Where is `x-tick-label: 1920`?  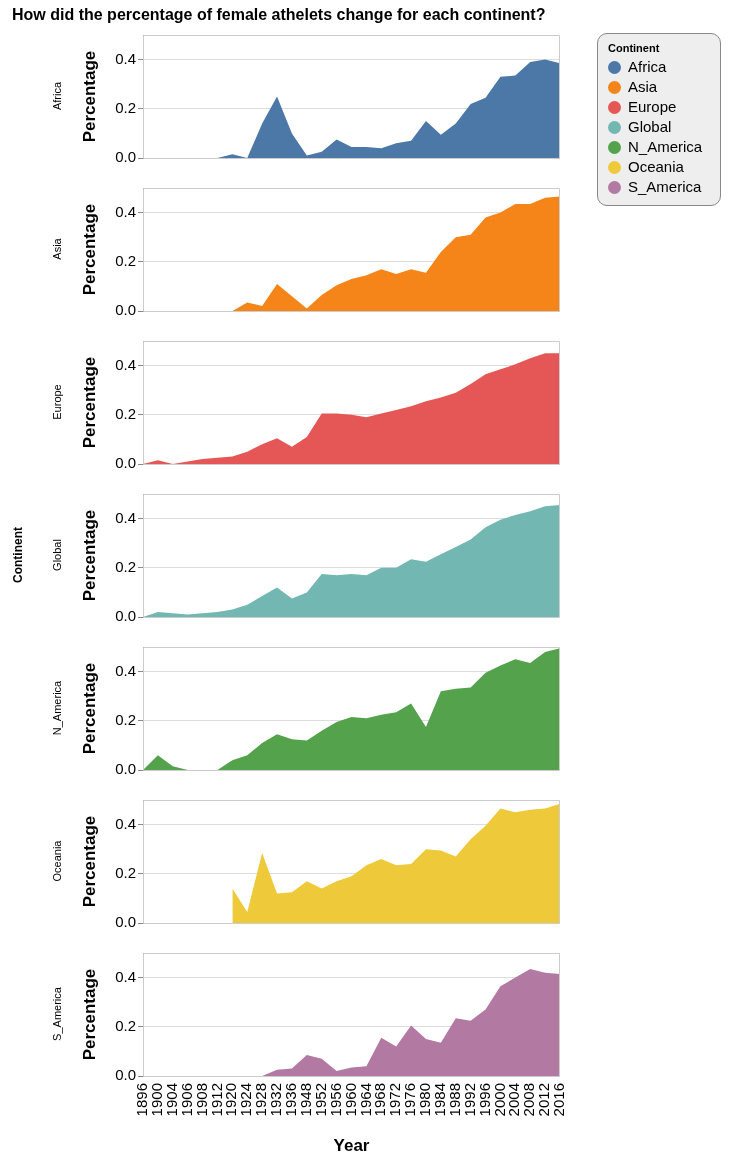 x-tick-label: 1920 is located at coordinates (231, 1100).